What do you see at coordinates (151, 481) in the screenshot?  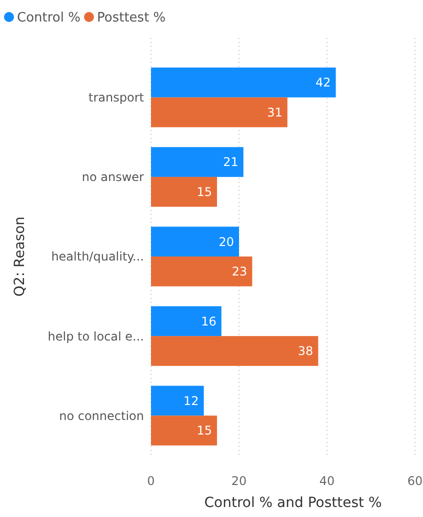 I see `x-tick-label: 0` at bounding box center [151, 481].